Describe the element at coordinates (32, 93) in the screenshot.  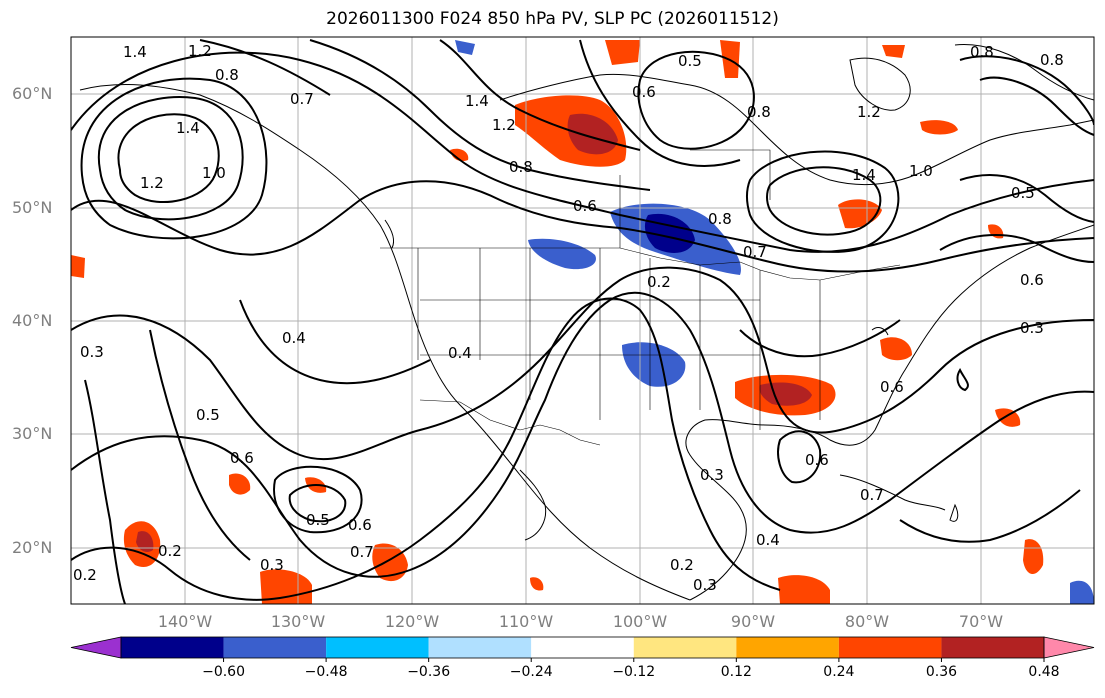
I see `lat-label: 60°N` at that location.